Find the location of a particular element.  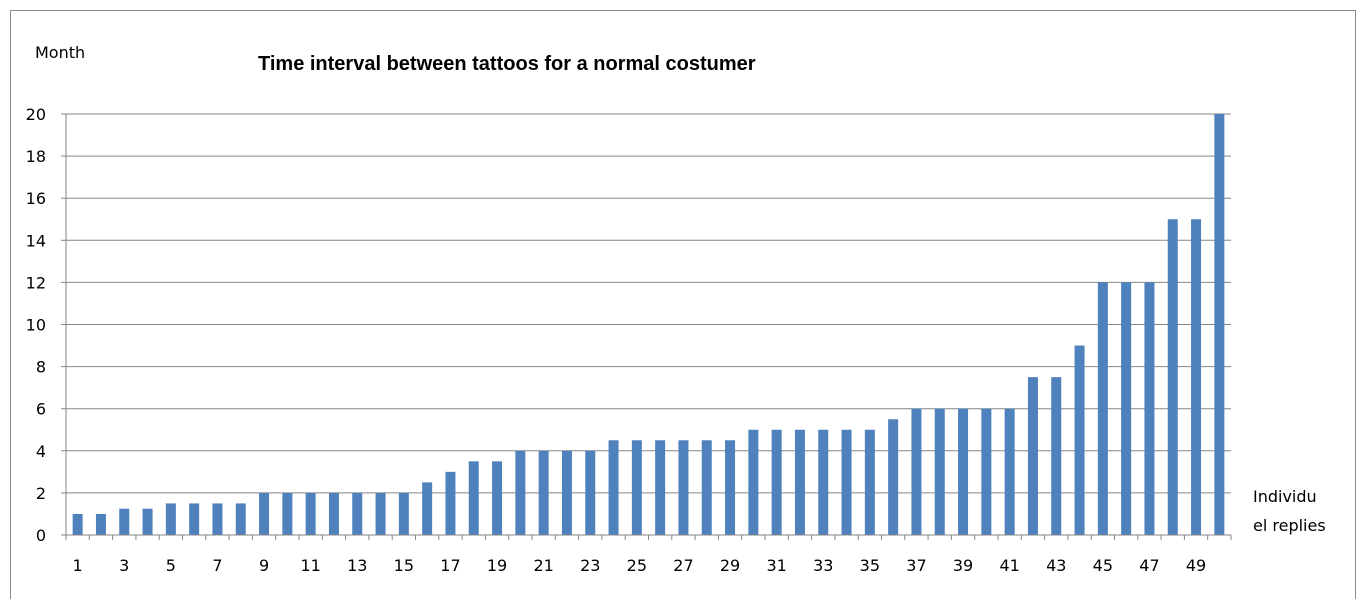

y-tick-label: 2 is located at coordinates (41, 493).